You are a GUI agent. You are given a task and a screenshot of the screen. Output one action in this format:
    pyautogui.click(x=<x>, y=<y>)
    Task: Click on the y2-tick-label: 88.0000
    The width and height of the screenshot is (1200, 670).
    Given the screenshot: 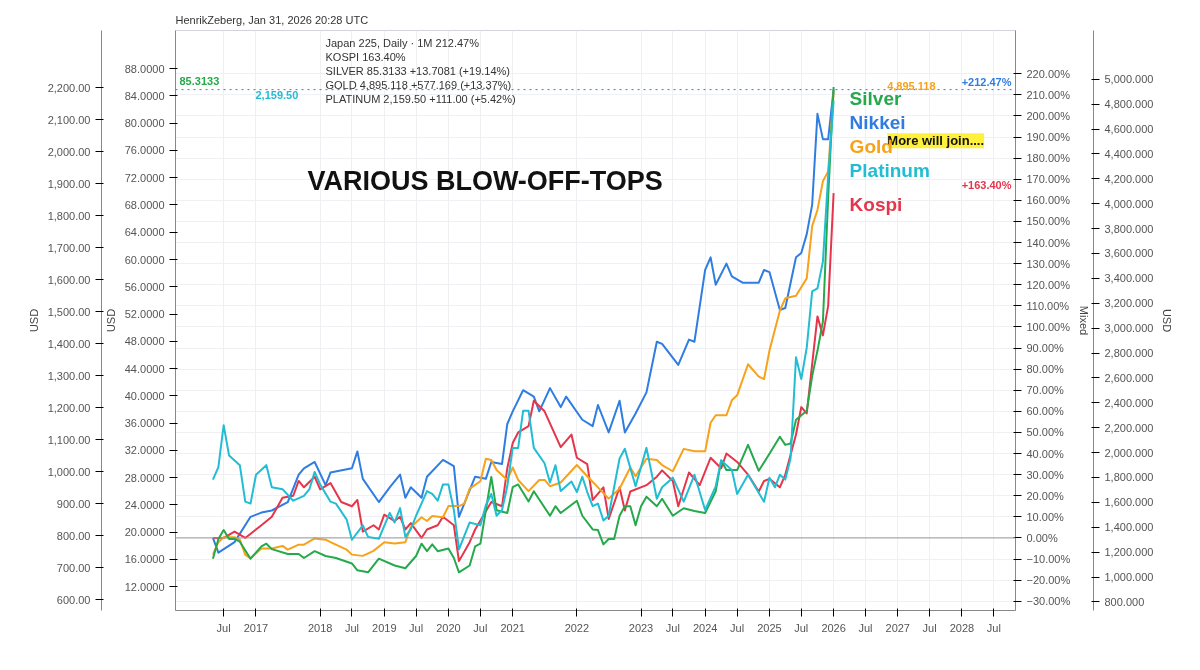 What is the action you would take?
    pyautogui.click(x=144, y=68)
    